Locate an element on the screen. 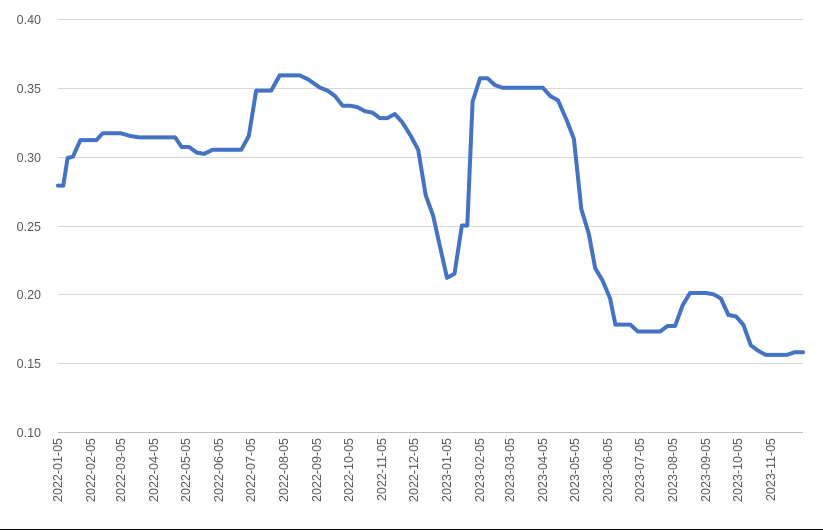 The width and height of the screenshot is (823, 530). x-tick-label: 2022-07-05 is located at coordinates (251, 470).